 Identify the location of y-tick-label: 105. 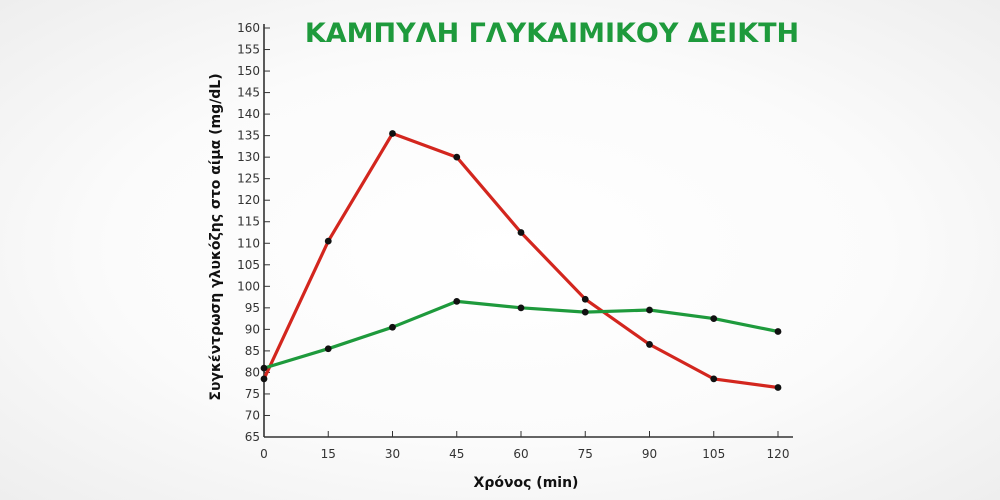
(248, 265).